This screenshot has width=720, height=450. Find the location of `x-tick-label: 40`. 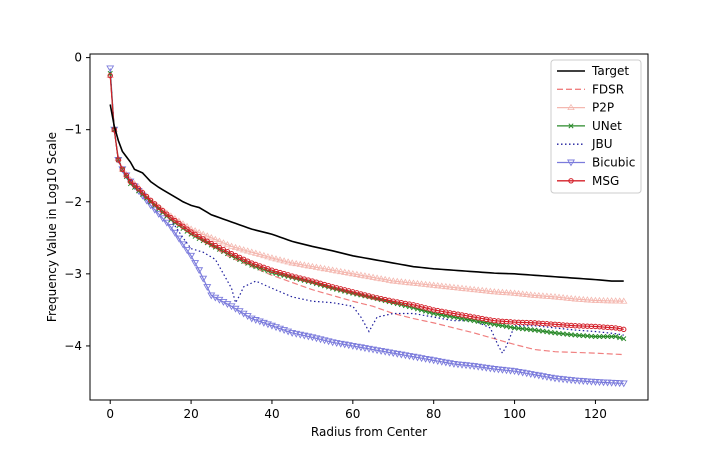

x-tick-label: 40 is located at coordinates (271, 414).